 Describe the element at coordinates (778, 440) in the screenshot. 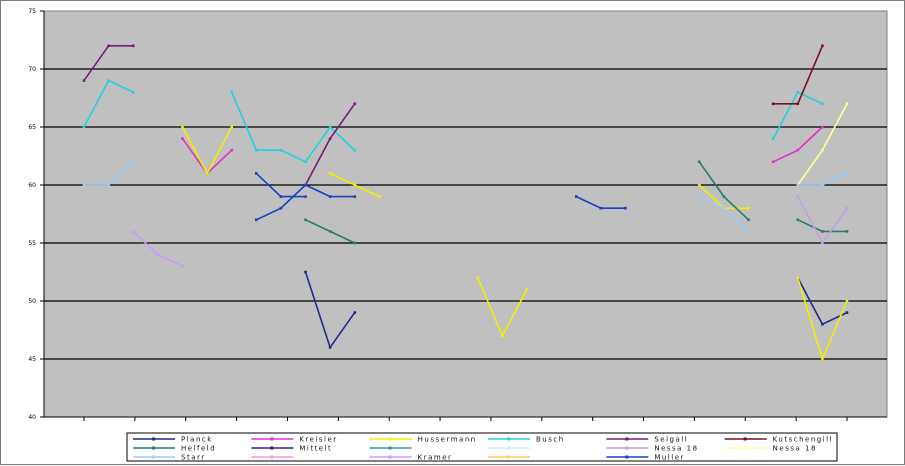

I see `legend-entry: Kutschengill` at that location.